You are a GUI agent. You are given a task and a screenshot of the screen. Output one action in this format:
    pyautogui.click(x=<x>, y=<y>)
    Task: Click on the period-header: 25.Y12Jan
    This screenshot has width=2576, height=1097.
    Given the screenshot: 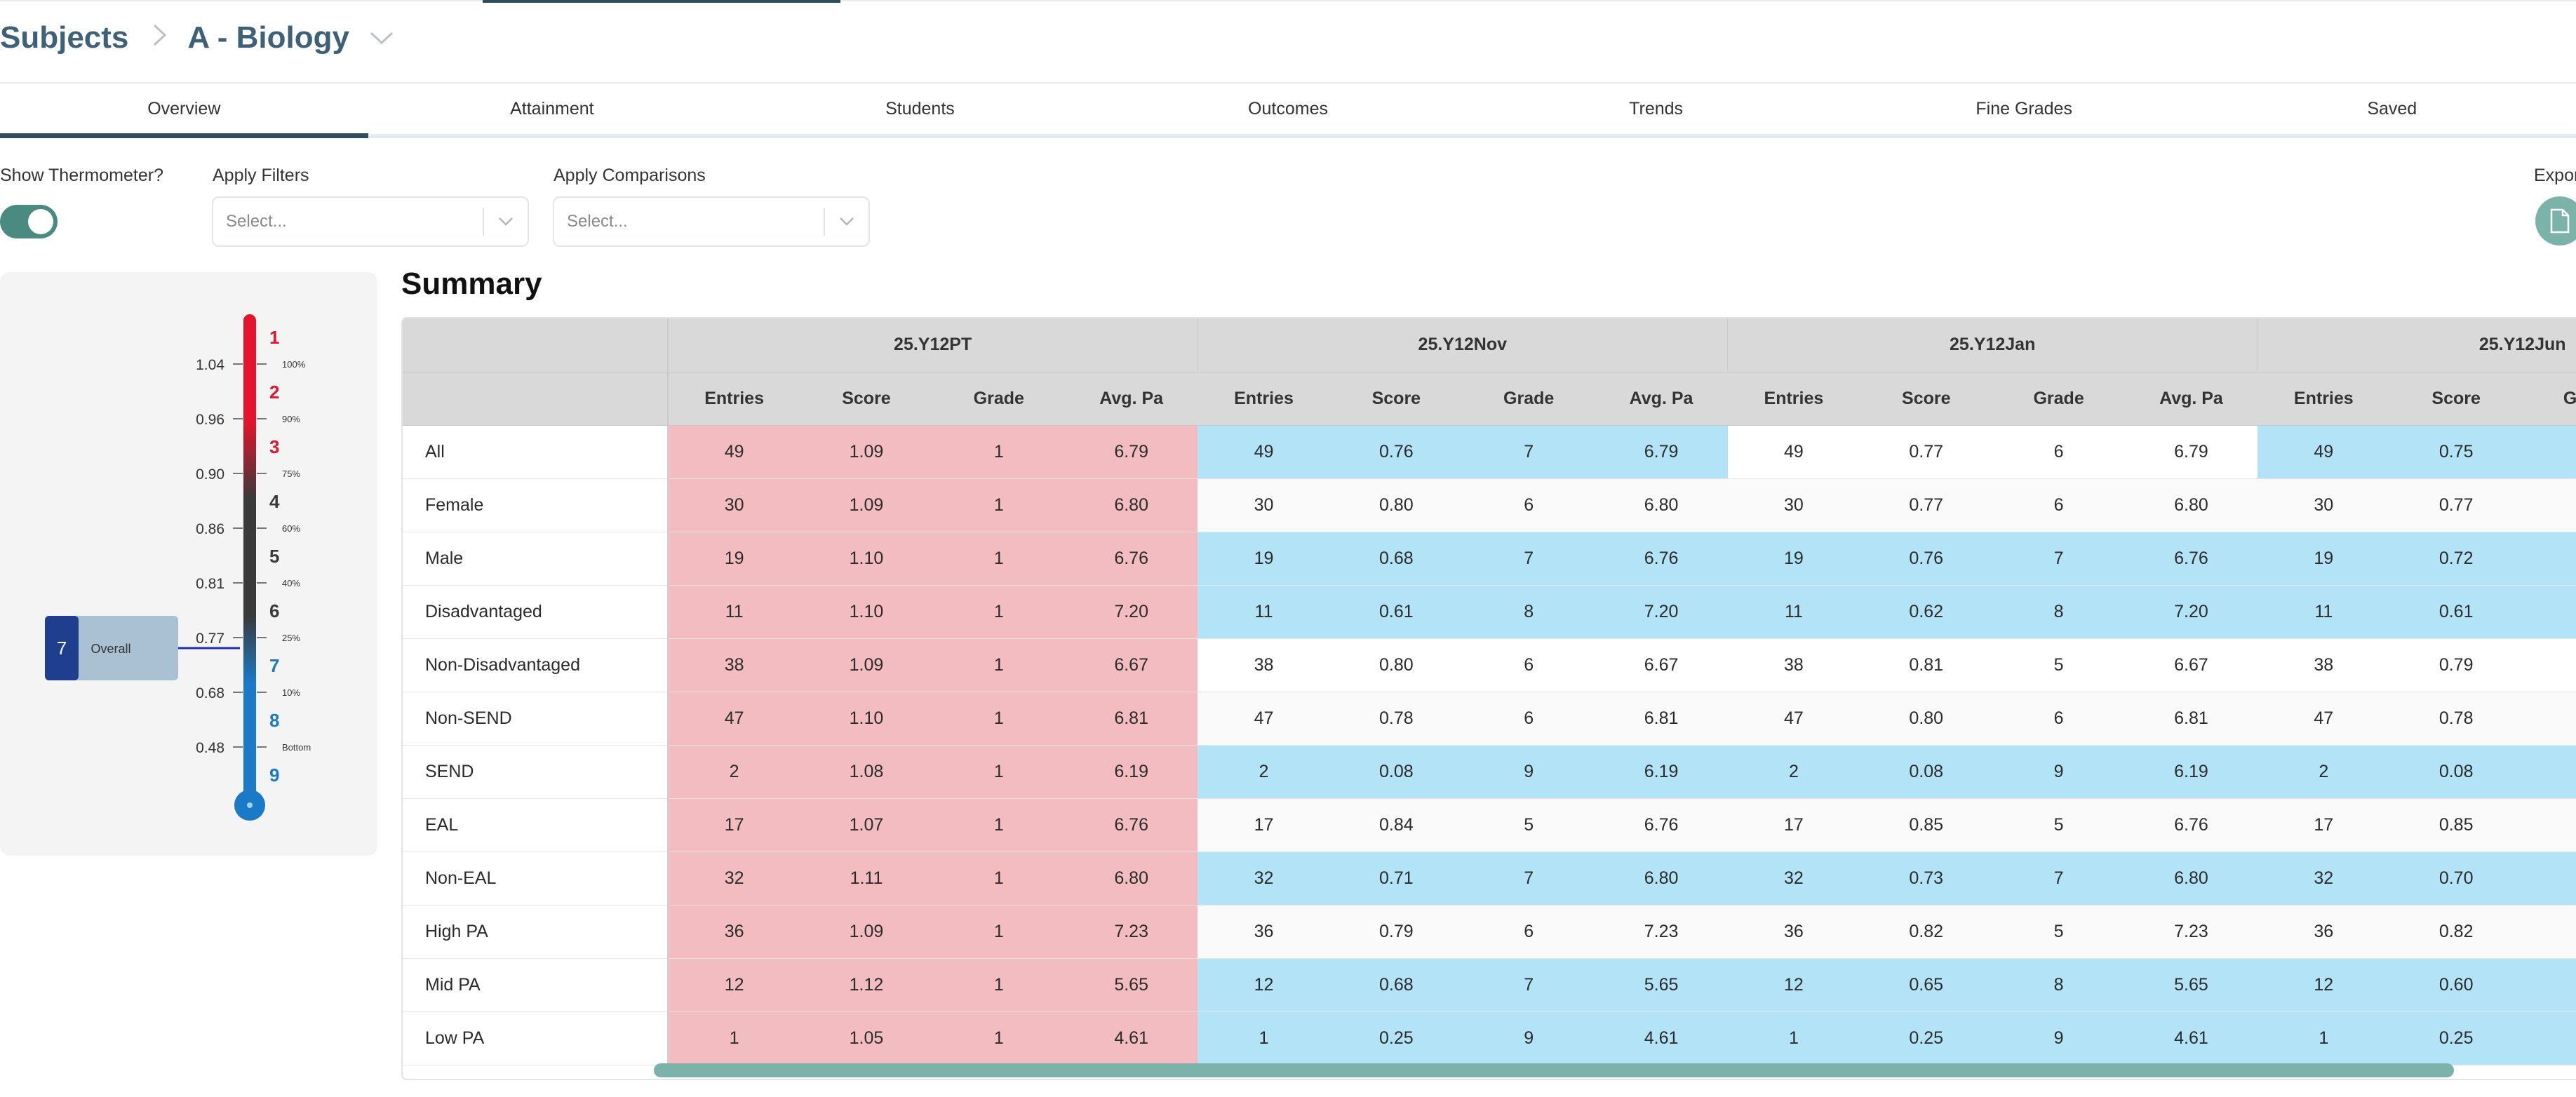 What is the action you would take?
    pyautogui.click(x=1992, y=345)
    